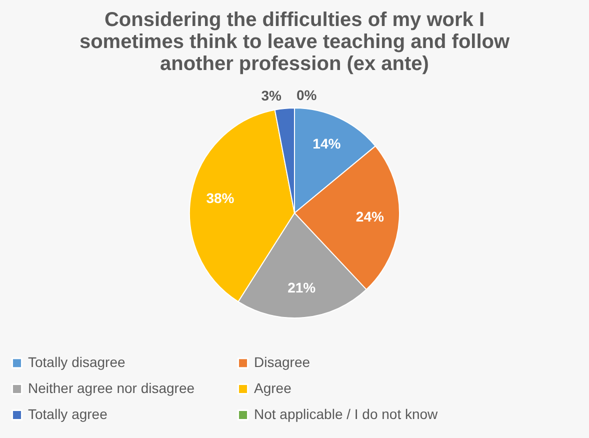  What do you see at coordinates (294, 42) in the screenshot?
I see `chart-title: Considering the difficulties of my work I sometimes think to leave teaching and follow another profession (ex ante)` at bounding box center [294, 42].